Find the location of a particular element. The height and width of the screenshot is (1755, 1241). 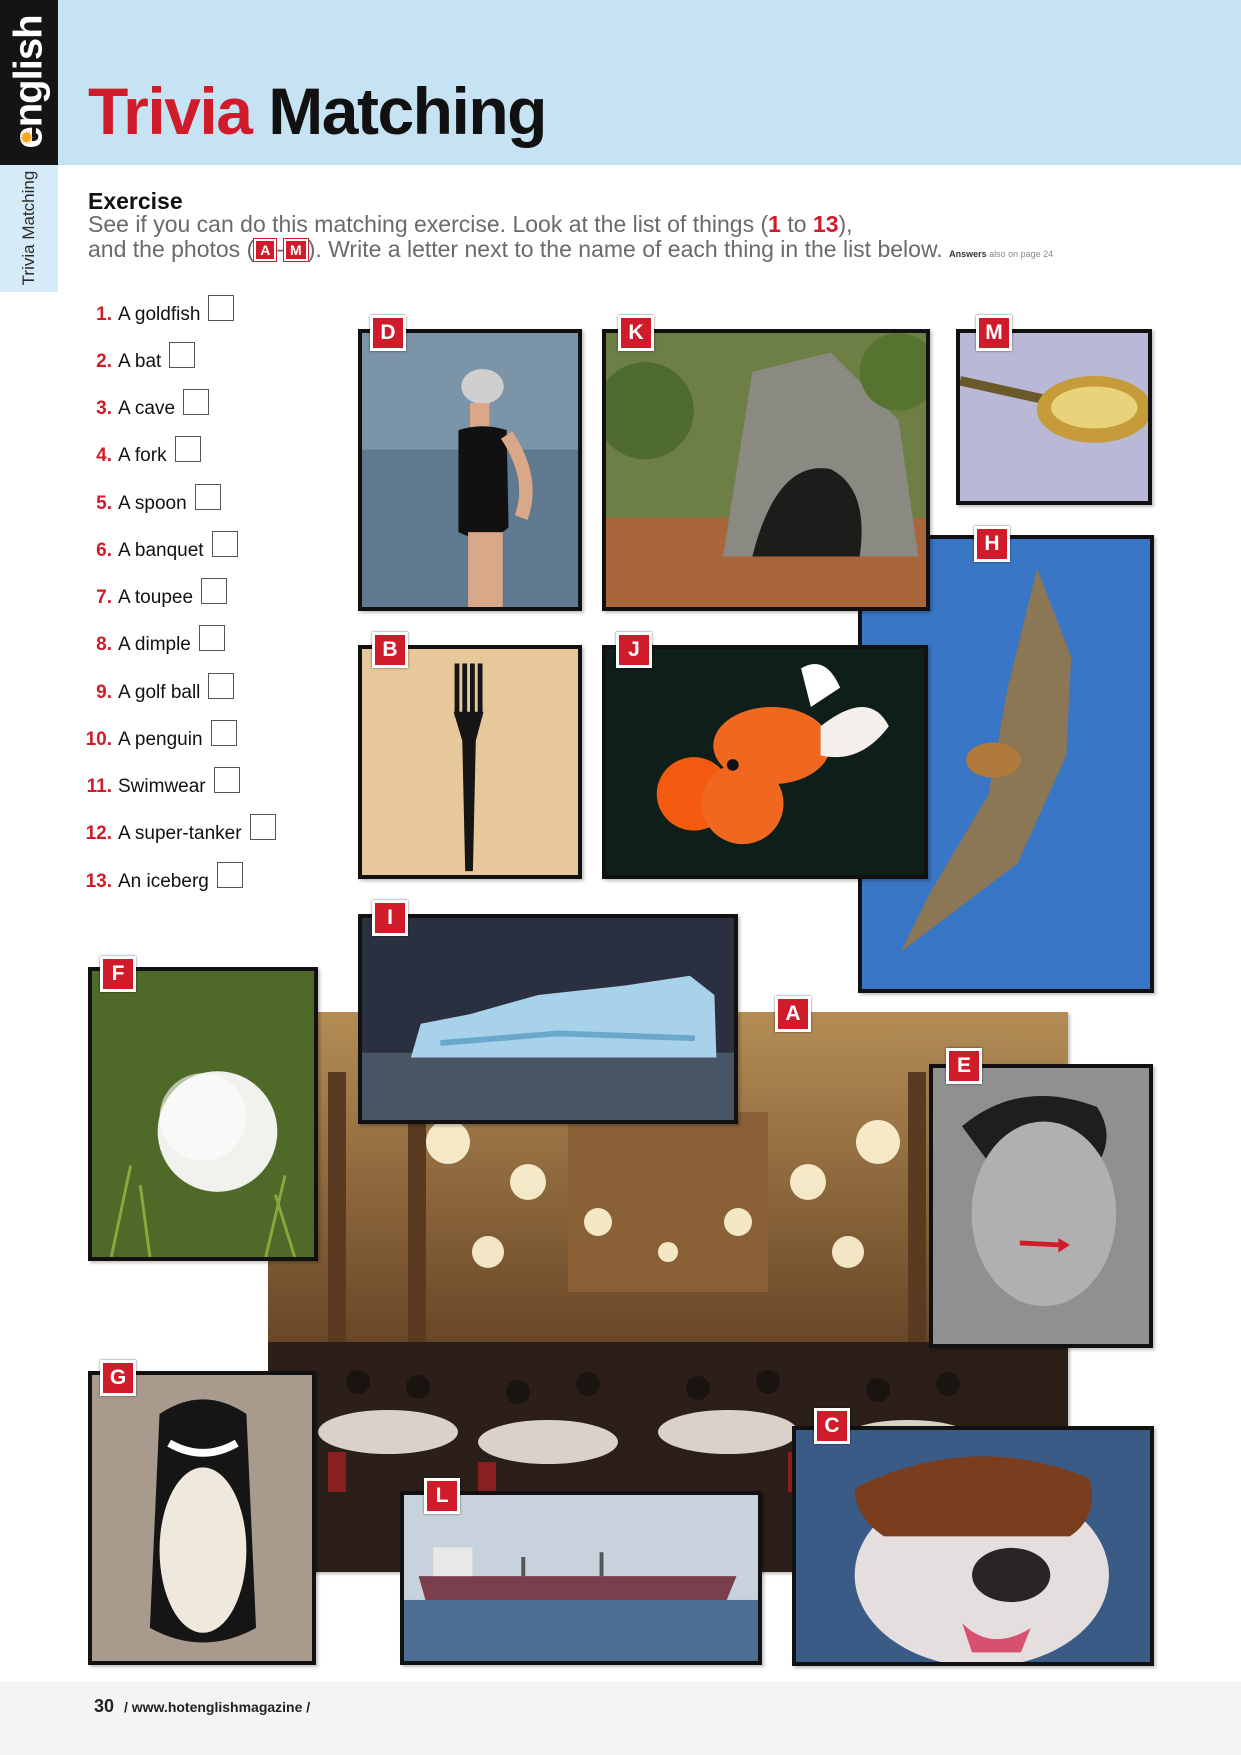

list-item: 10. A penguin is located at coordinates (158, 737).